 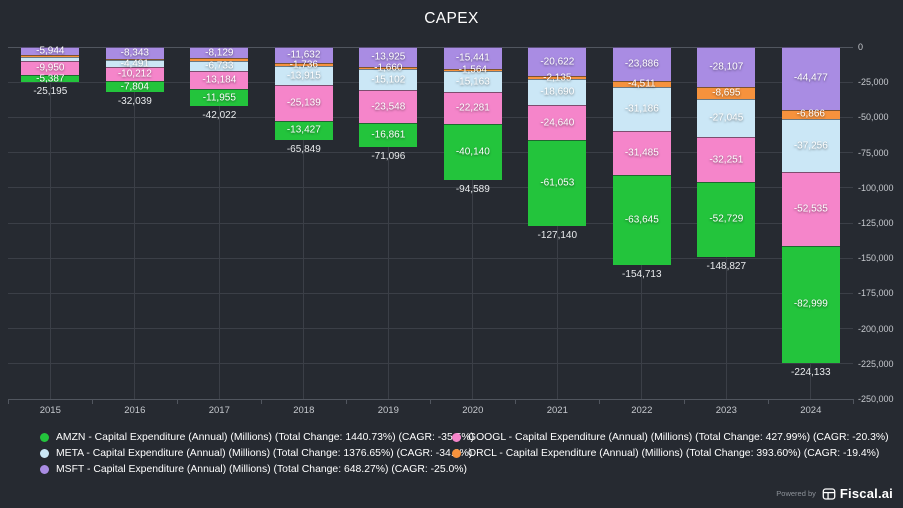 What do you see at coordinates (219, 98) in the screenshot?
I see `bar-segment-amzn-2017` at bounding box center [219, 98].